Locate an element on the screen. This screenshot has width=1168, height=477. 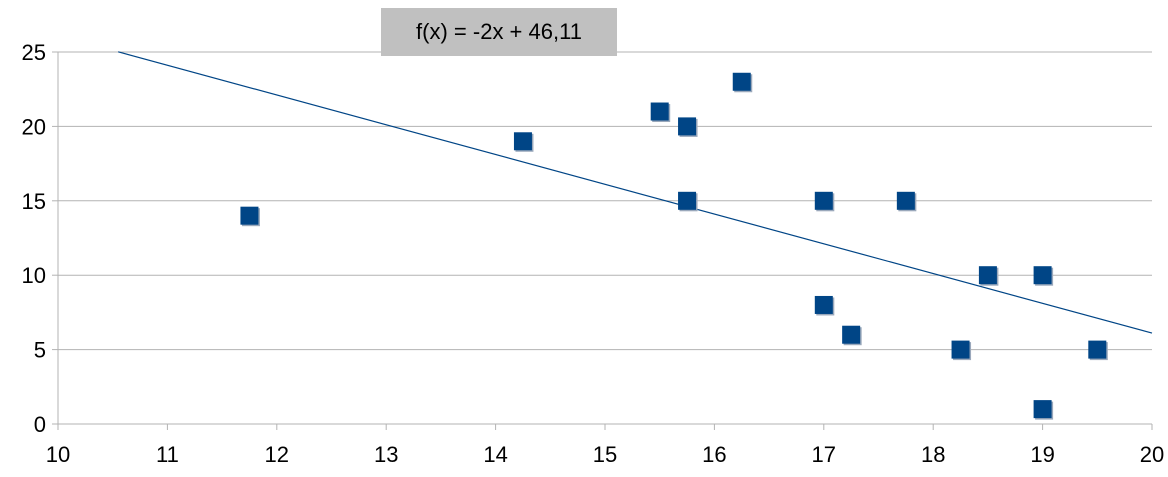
y-tick-label: 25 is located at coordinates (34, 52).